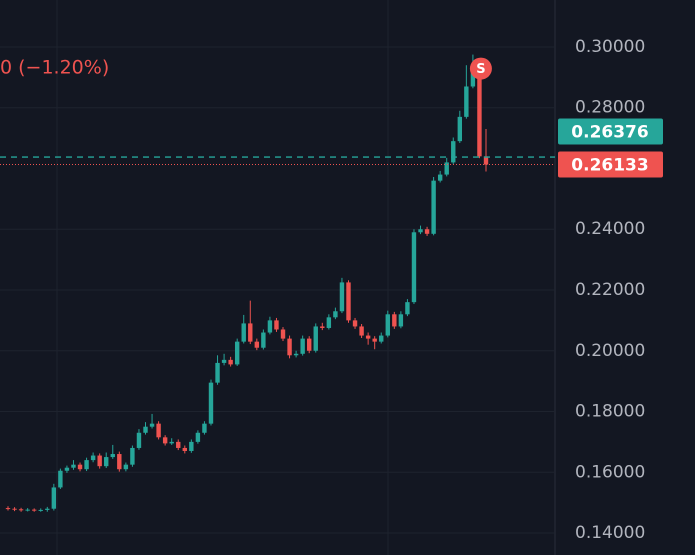  I want to click on prev-close-badge, so click(610, 131).